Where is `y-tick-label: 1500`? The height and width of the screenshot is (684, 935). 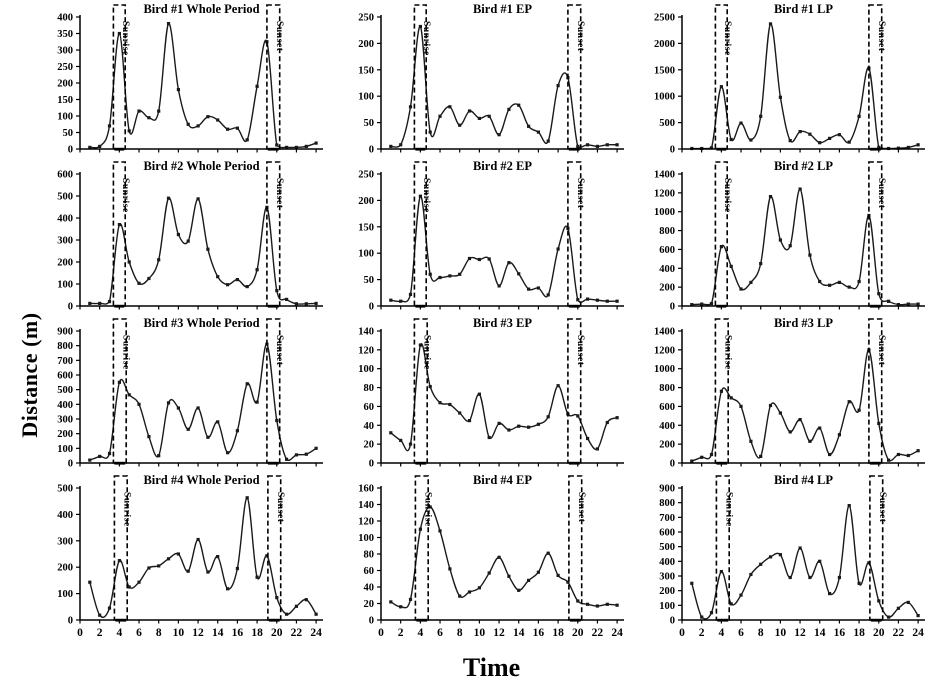
y-tick-label: 1500 is located at coordinates (664, 70).